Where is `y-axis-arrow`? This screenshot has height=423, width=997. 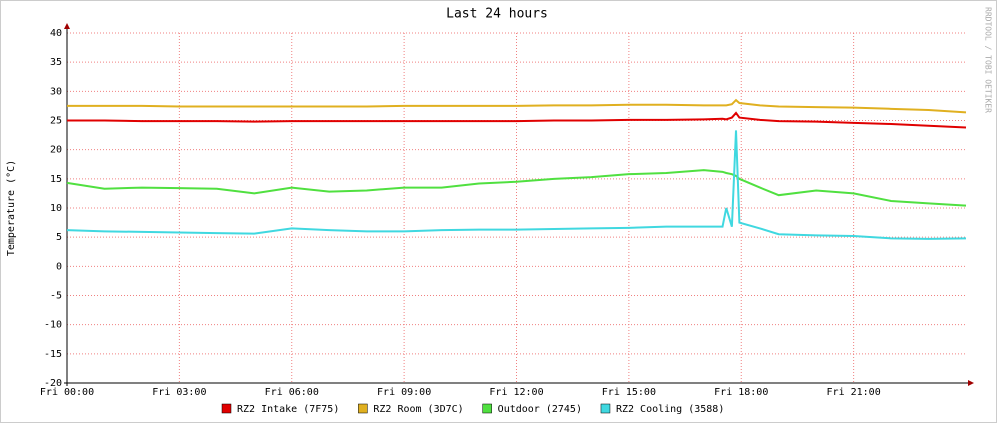
y-axis-arrow is located at coordinates (67, 26).